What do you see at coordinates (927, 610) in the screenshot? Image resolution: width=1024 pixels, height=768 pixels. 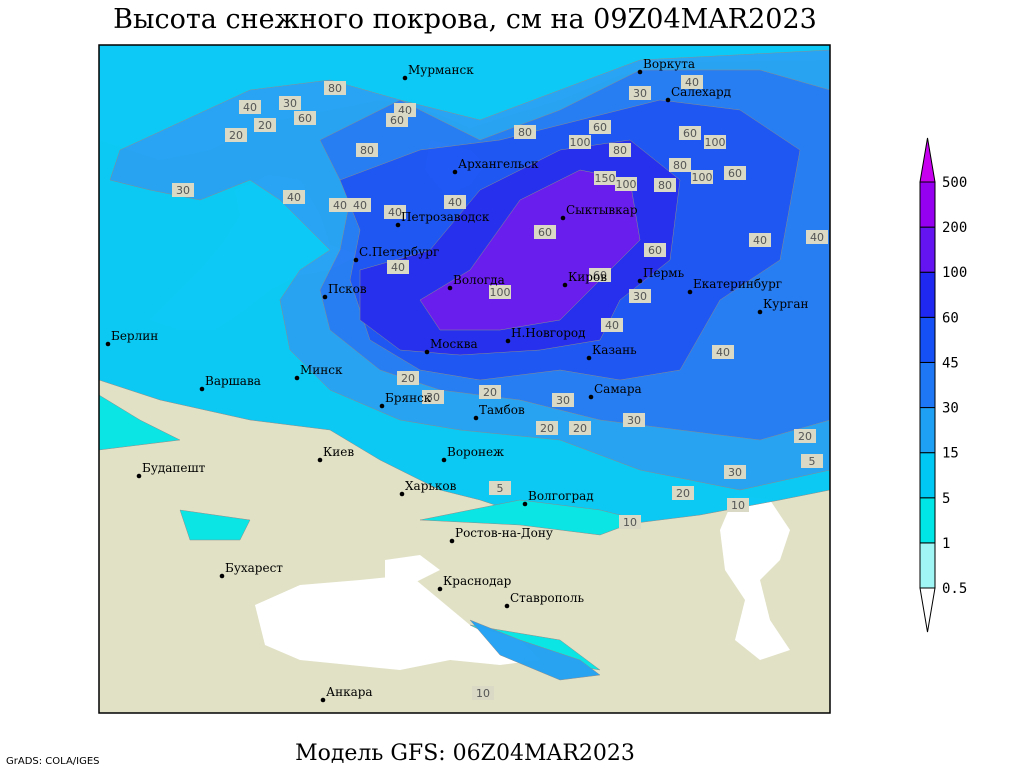 I see `legend-arrow-low` at bounding box center [927, 610].